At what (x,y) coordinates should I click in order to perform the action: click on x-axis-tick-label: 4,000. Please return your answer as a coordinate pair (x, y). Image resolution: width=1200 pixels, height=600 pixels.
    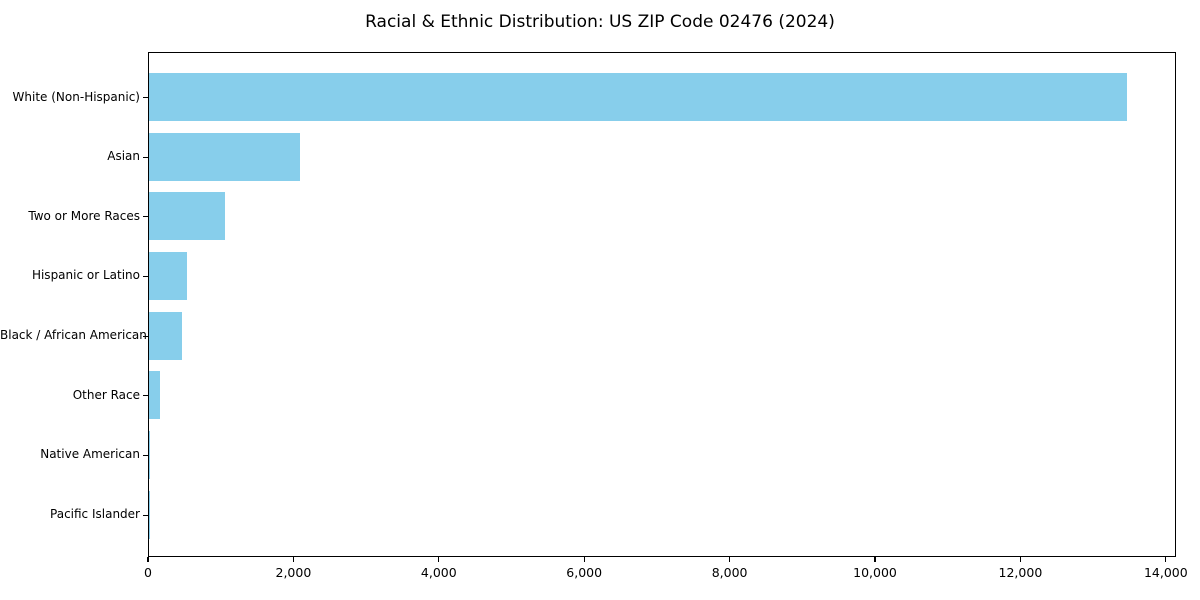
    Looking at the image, I should click on (438, 572).